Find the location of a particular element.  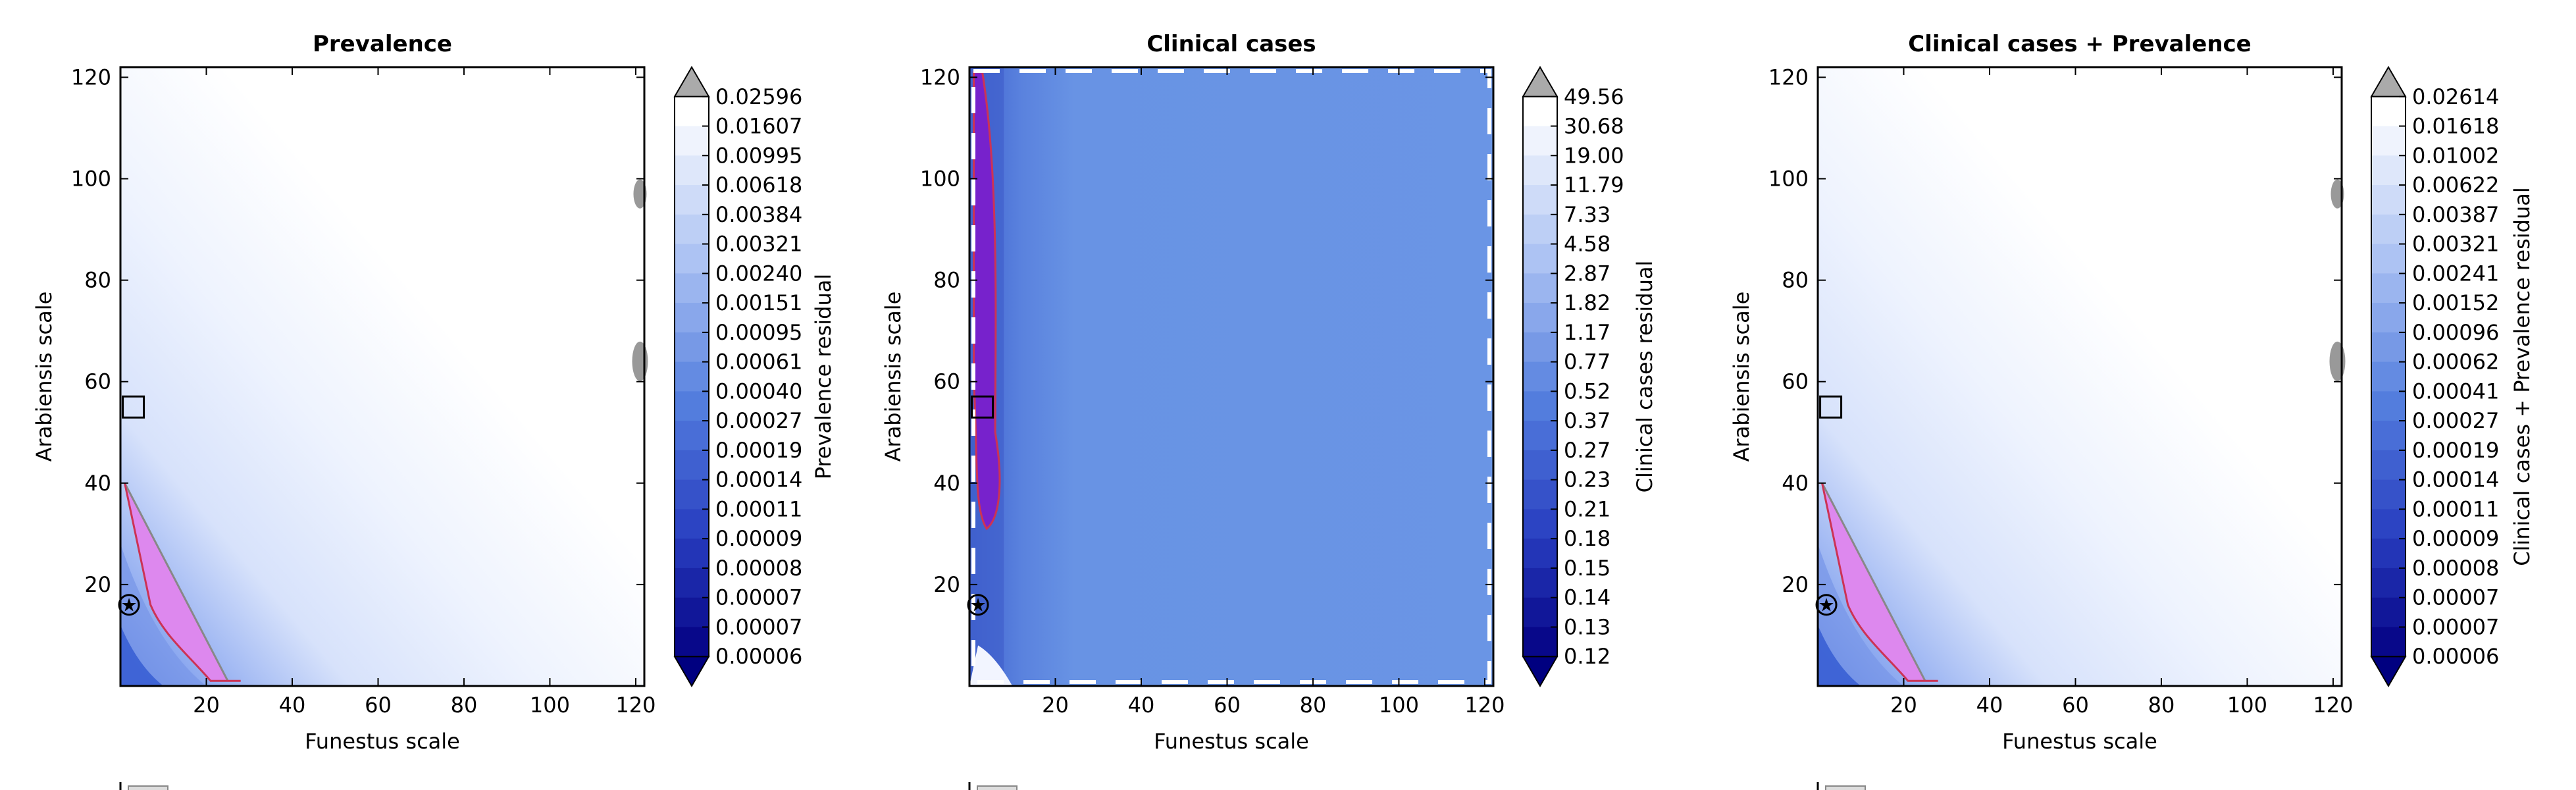

colorbar-tick-label: 0.00618 is located at coordinates (758, 185).